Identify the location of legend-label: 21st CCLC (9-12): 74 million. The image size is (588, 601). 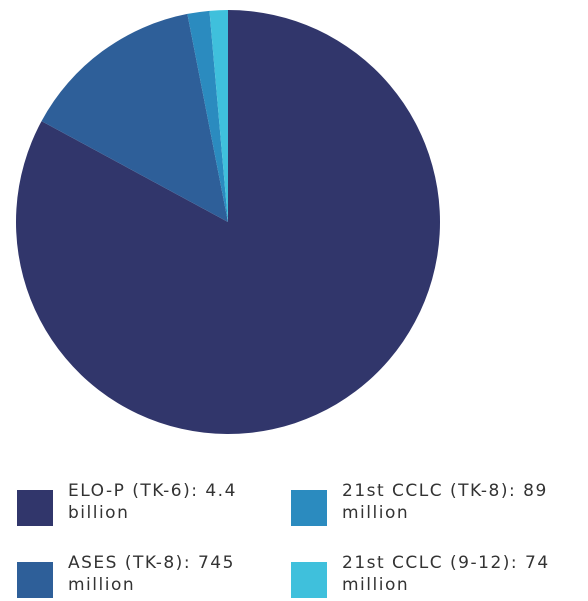
(446, 574).